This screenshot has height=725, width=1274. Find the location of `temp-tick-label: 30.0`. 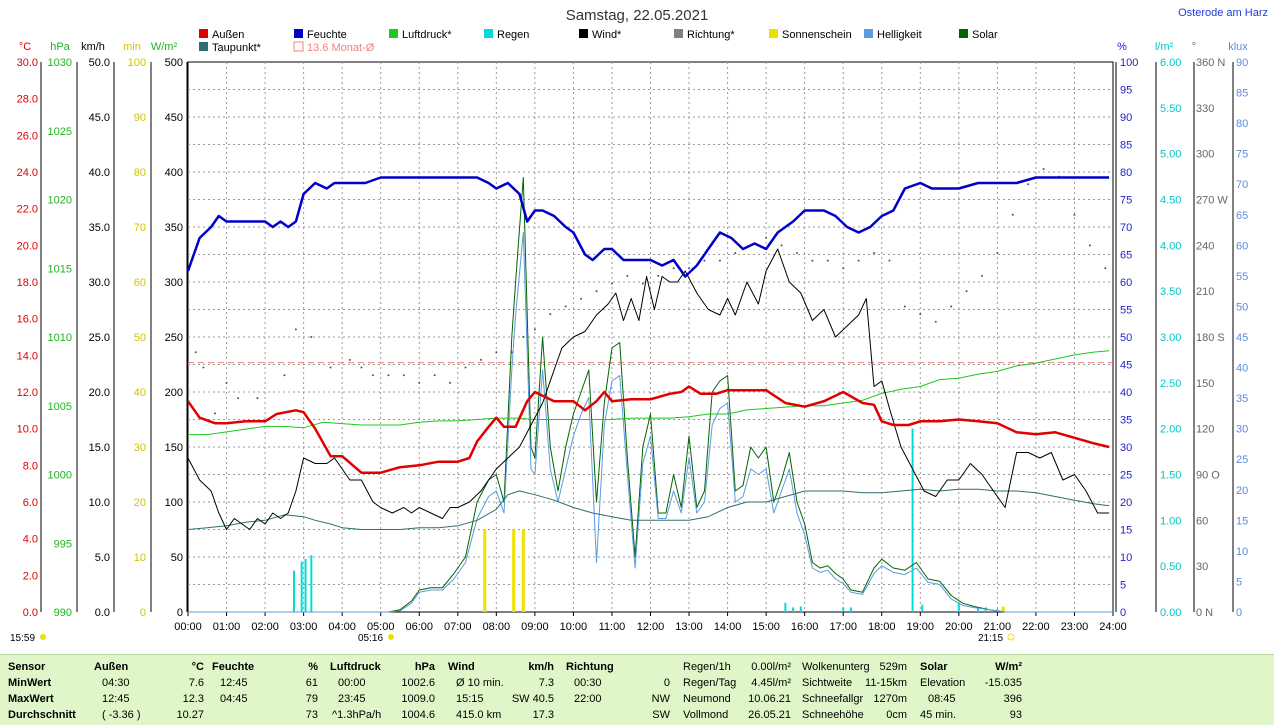

temp-tick-label: 30.0 is located at coordinates (27, 63).